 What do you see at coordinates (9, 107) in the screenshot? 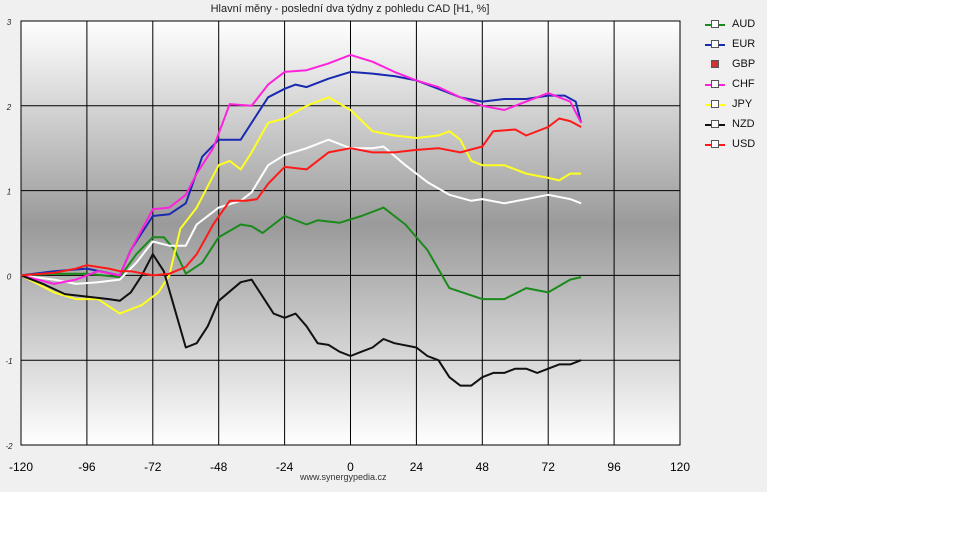
I see `y-tick-label: 2` at bounding box center [9, 107].